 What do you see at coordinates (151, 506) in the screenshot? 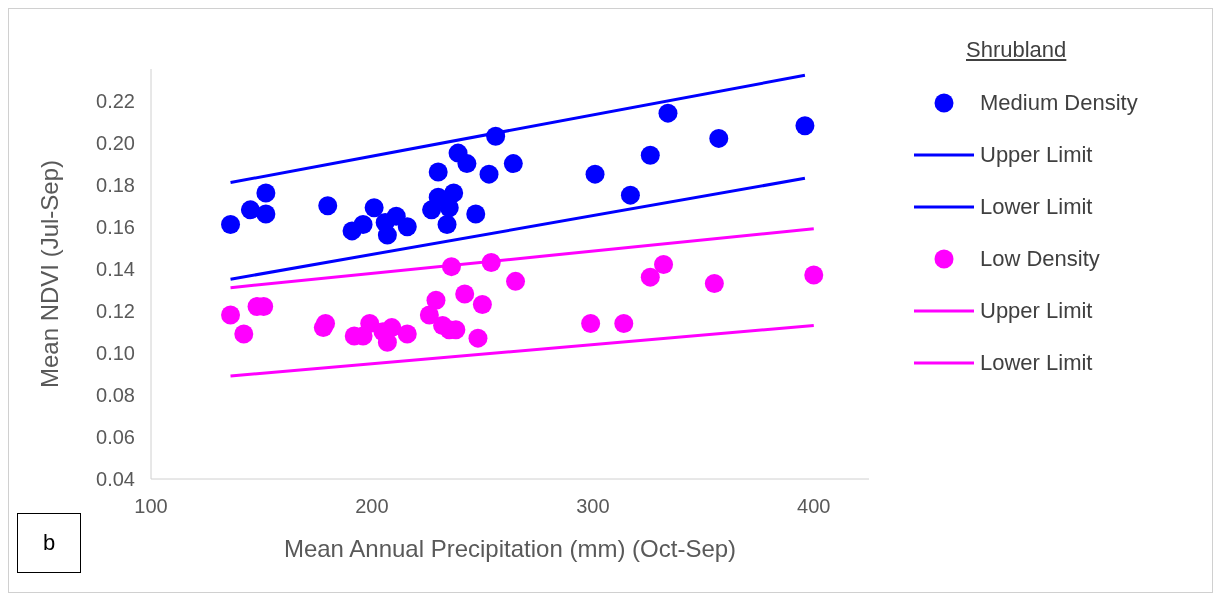
I see `x-tick-label: 100` at bounding box center [151, 506].